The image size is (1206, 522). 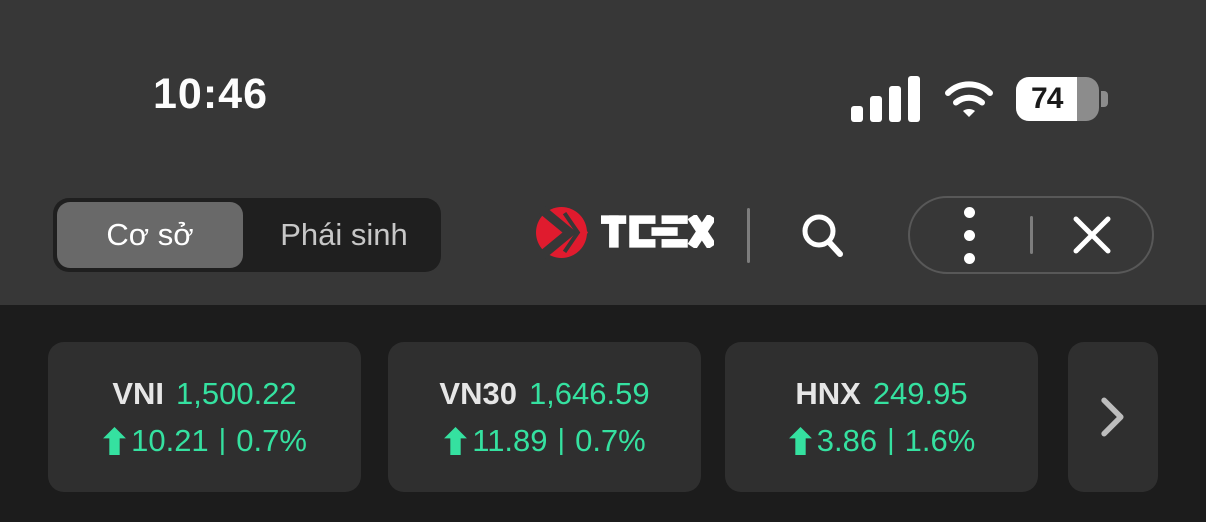 I want to click on index-name: HNX, so click(x=828, y=393).